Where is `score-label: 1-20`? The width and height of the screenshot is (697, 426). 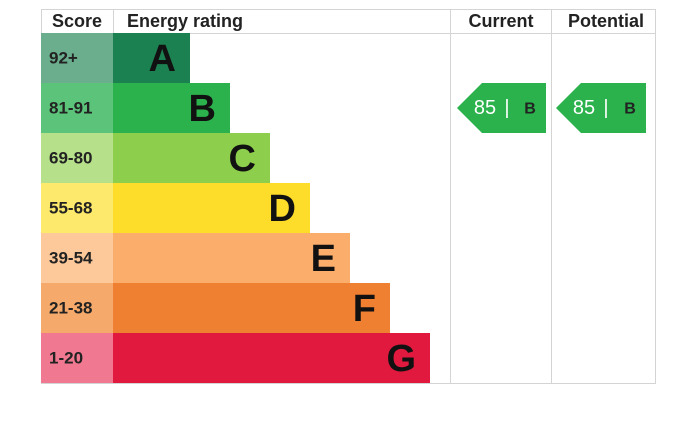
score-label: 1-20 is located at coordinates (66, 358).